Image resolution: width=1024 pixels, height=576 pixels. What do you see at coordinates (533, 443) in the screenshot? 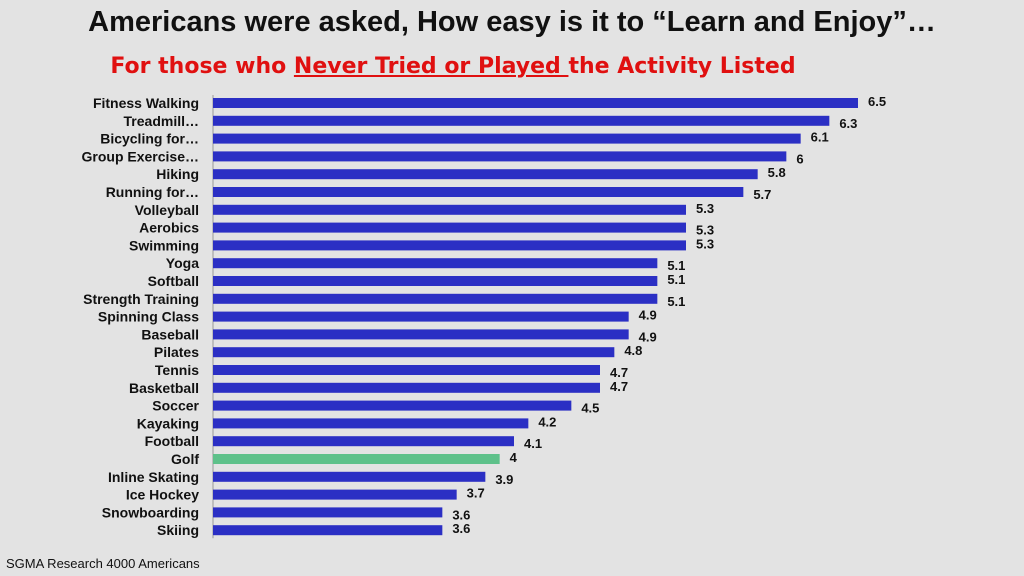
I see `value-label: 4.1` at bounding box center [533, 443].